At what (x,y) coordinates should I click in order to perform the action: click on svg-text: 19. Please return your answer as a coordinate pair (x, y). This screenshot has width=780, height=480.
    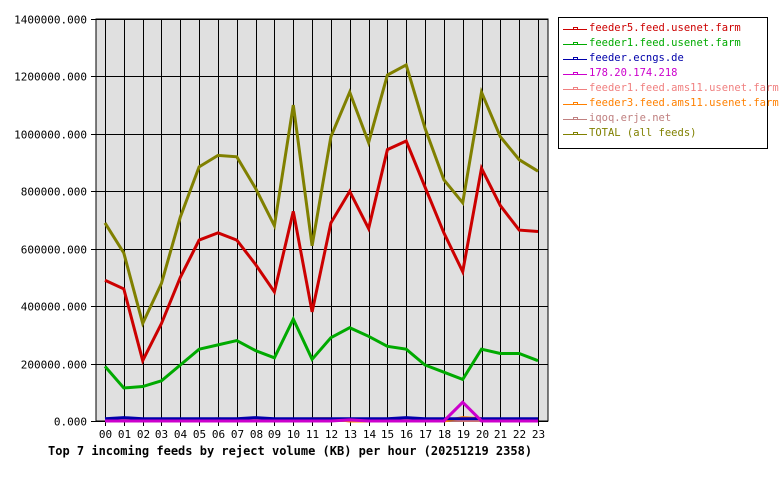
    Looking at the image, I should click on (463, 434).